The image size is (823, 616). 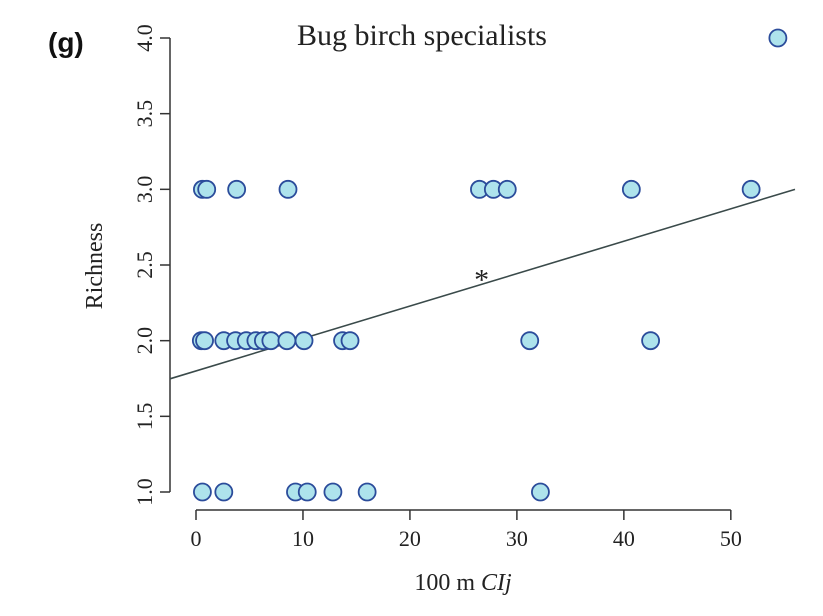 What do you see at coordinates (95, 266) in the screenshot?
I see `y-axis-label: Richness` at bounding box center [95, 266].